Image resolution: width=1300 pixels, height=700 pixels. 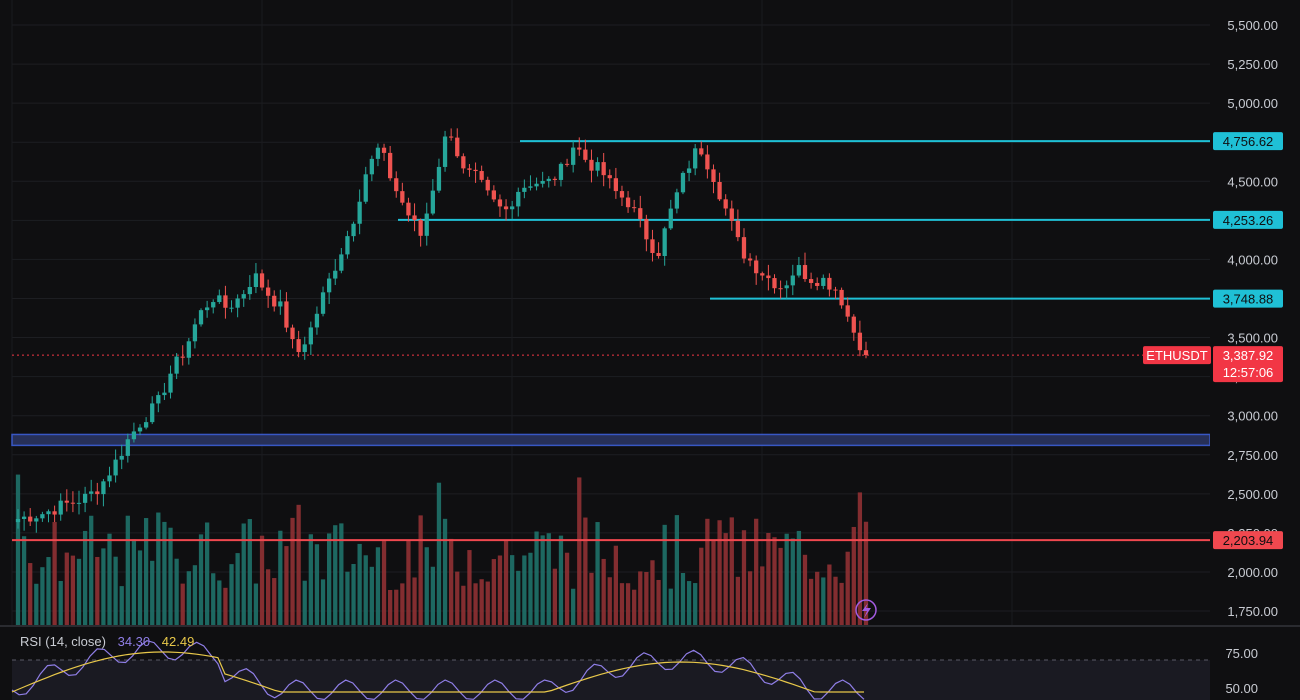 I want to click on price-tick-label: 3,000.00, so click(x=1252, y=416).